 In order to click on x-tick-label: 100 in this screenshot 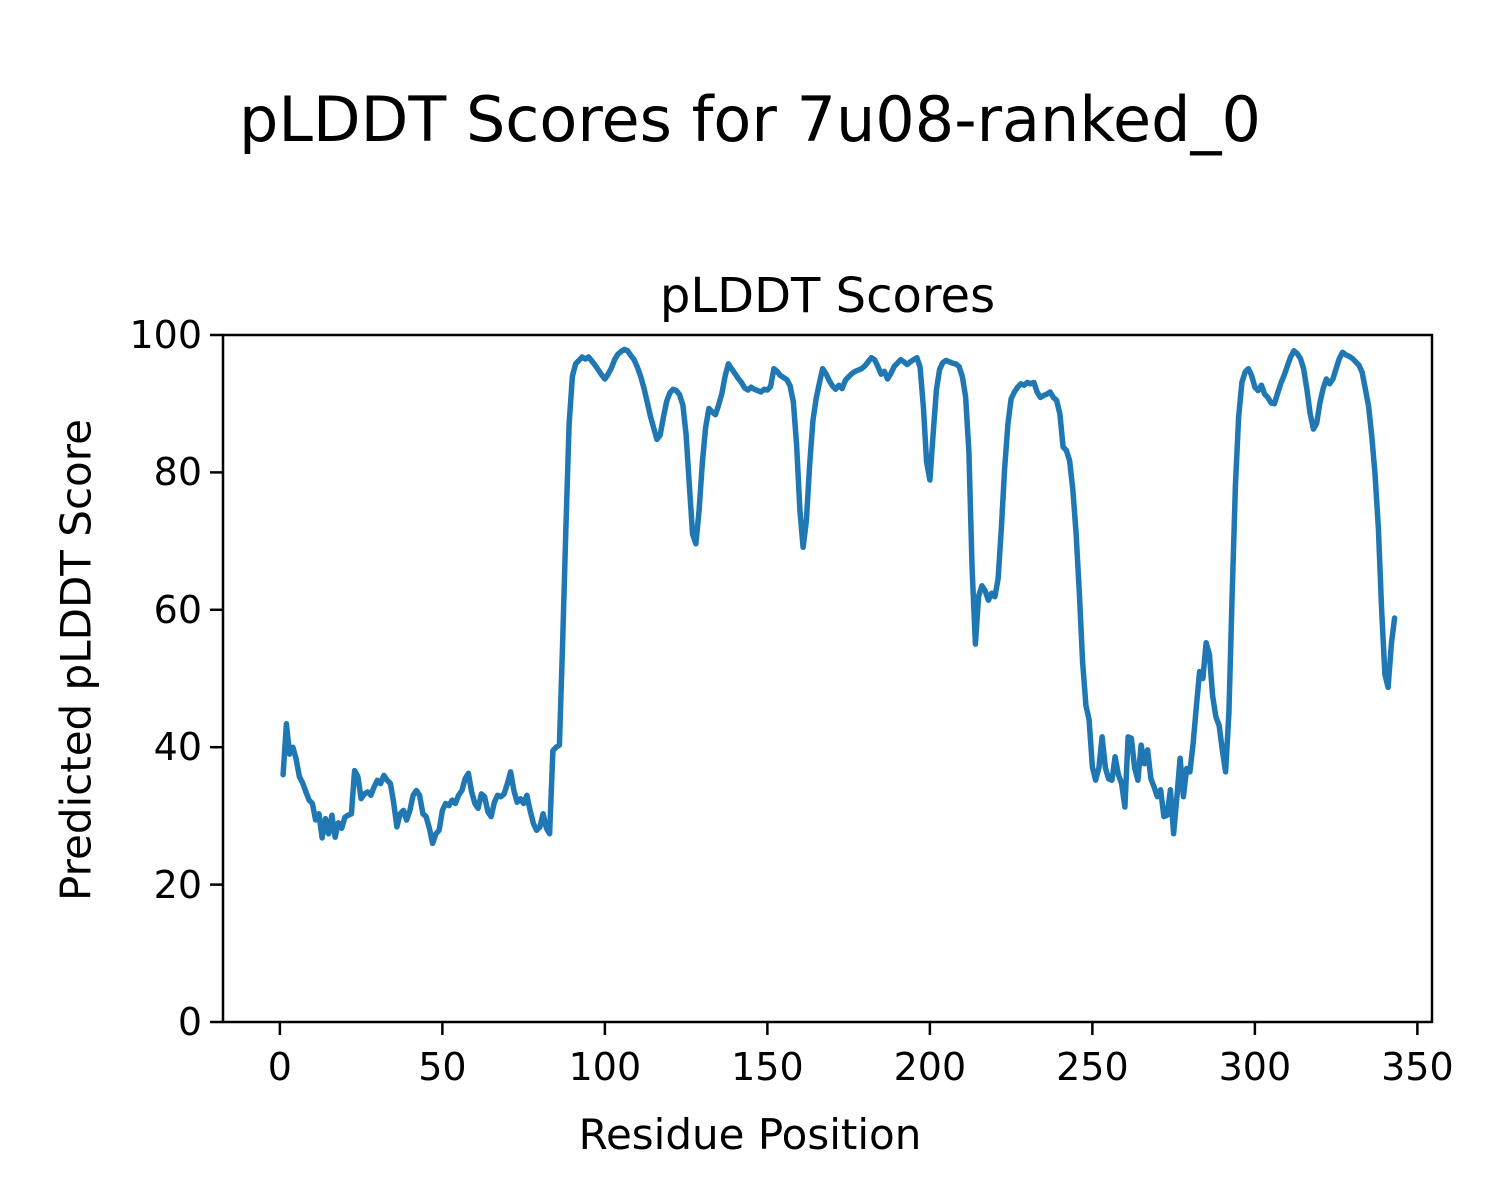, I will do `click(605, 1067)`.